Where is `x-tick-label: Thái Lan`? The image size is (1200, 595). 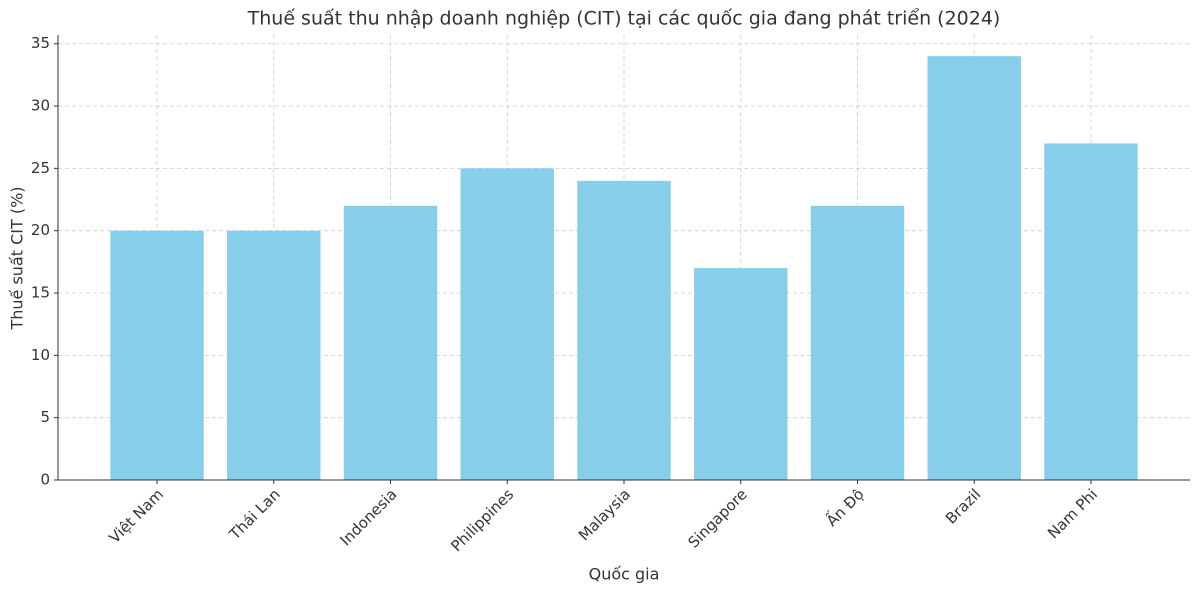
x-tick-label: Thái Lan is located at coordinates (254, 514).